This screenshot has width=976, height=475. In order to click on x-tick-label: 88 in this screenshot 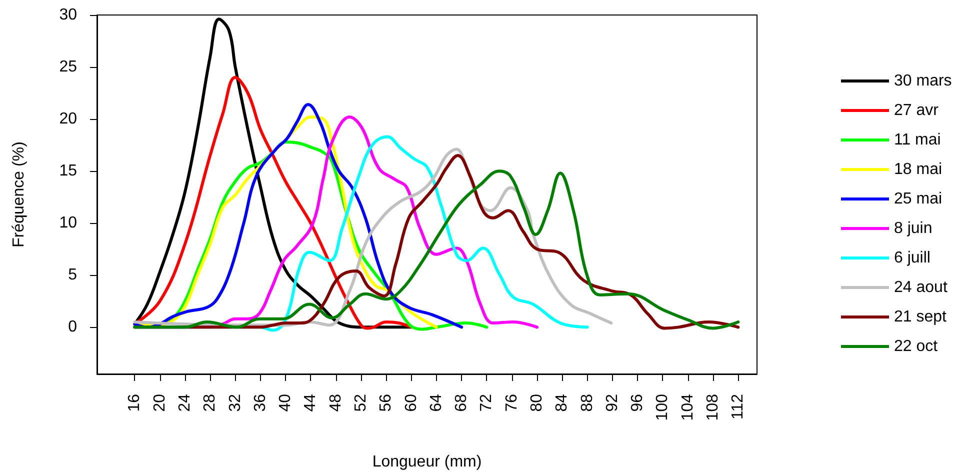, I will do `click(587, 403)`.